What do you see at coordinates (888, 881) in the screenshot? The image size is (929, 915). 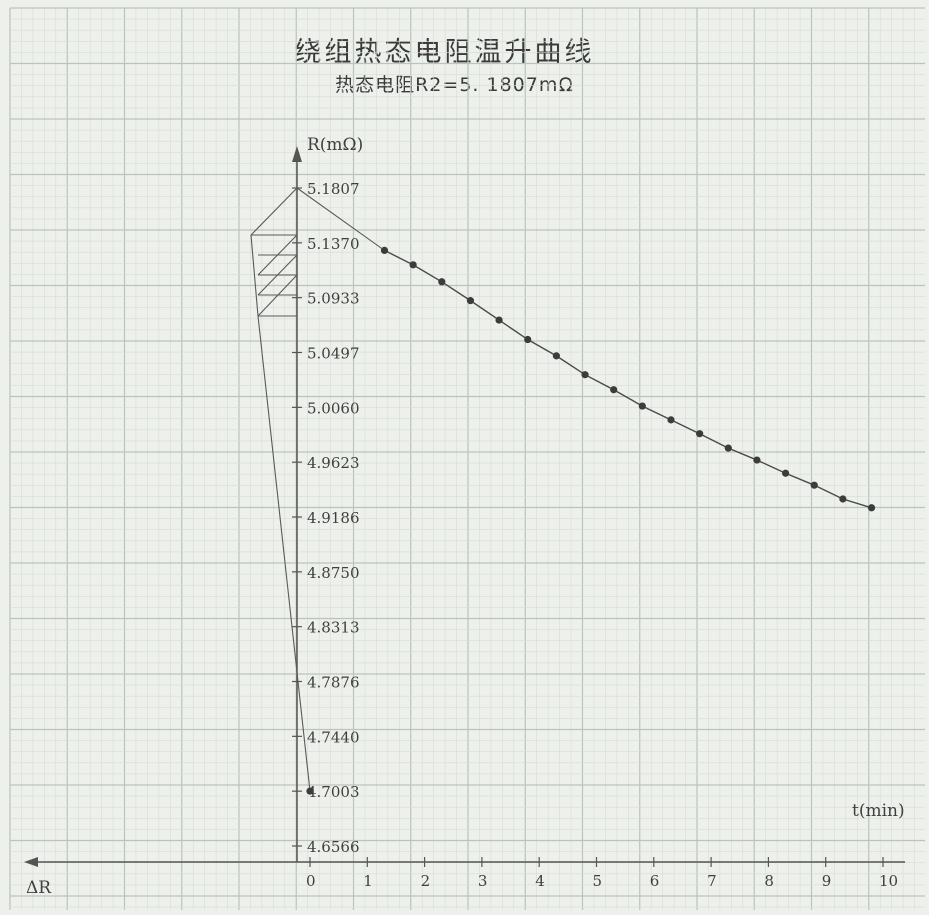 I see `x-tick-label: 10` at bounding box center [888, 881].